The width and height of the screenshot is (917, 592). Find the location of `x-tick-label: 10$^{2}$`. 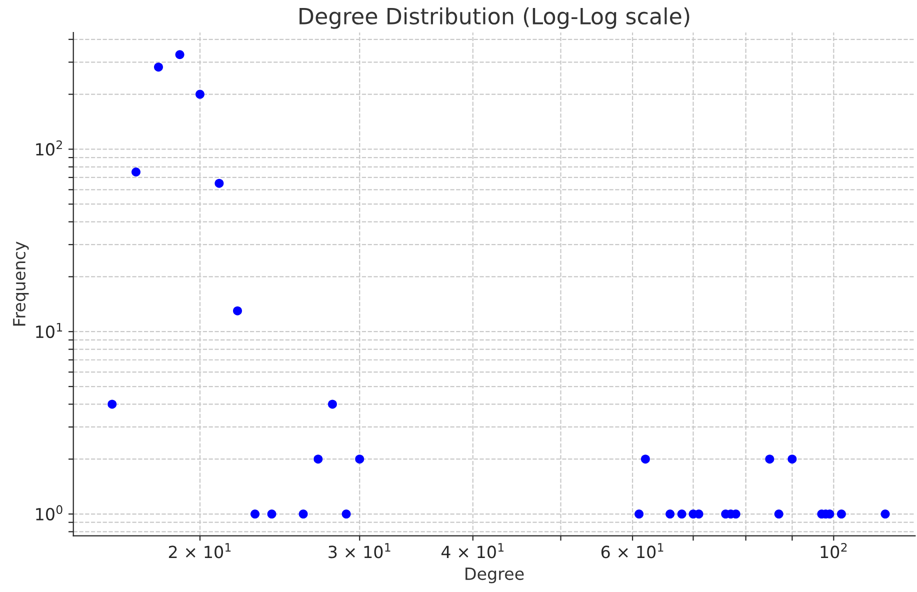

x-tick-label: 10$^{2}$ is located at coordinates (833, 550).